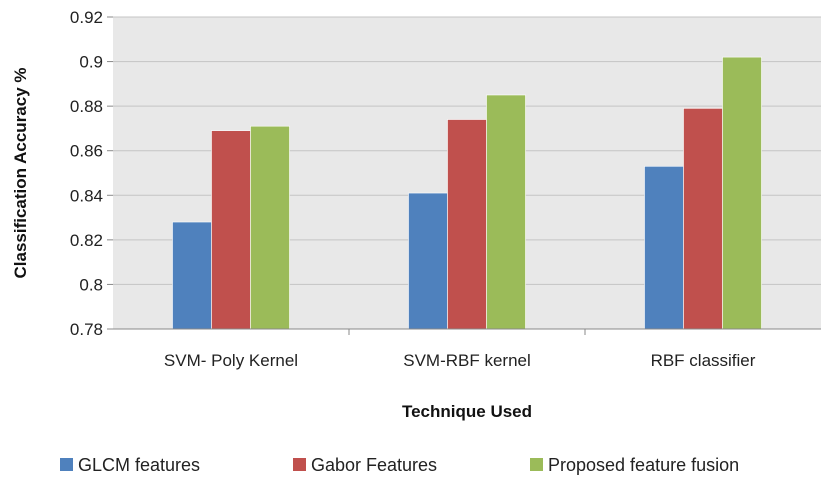 This screenshot has height=479, width=827. Describe the element at coordinates (86, 106) in the screenshot. I see `y-tick-label: 0.88` at that location.